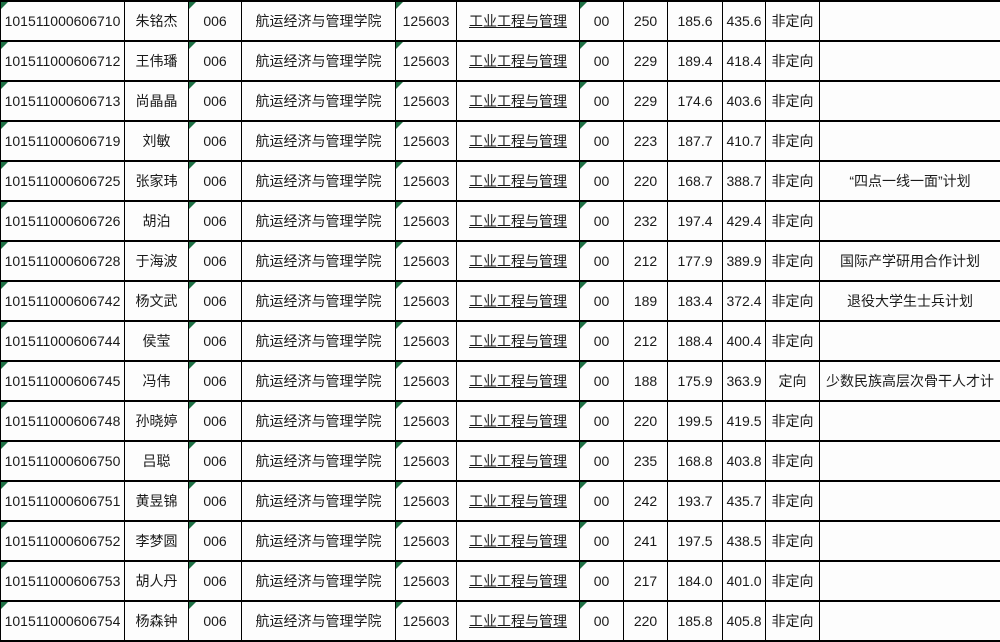 Image resolution: width=1000 pixels, height=642 pixels. Describe the element at coordinates (695, 381) in the screenshot. I see `cell-score-2: 175.9` at that location.